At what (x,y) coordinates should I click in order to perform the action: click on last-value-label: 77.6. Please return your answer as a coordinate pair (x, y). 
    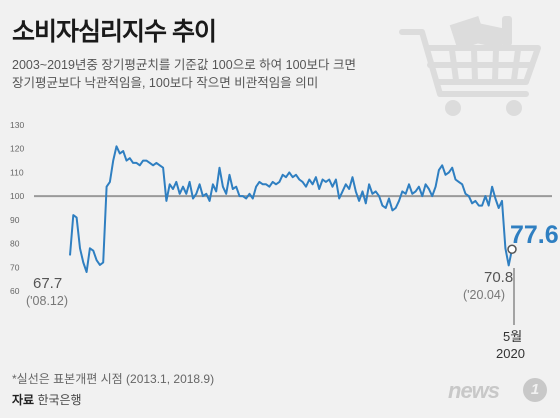
    Looking at the image, I should click on (534, 235).